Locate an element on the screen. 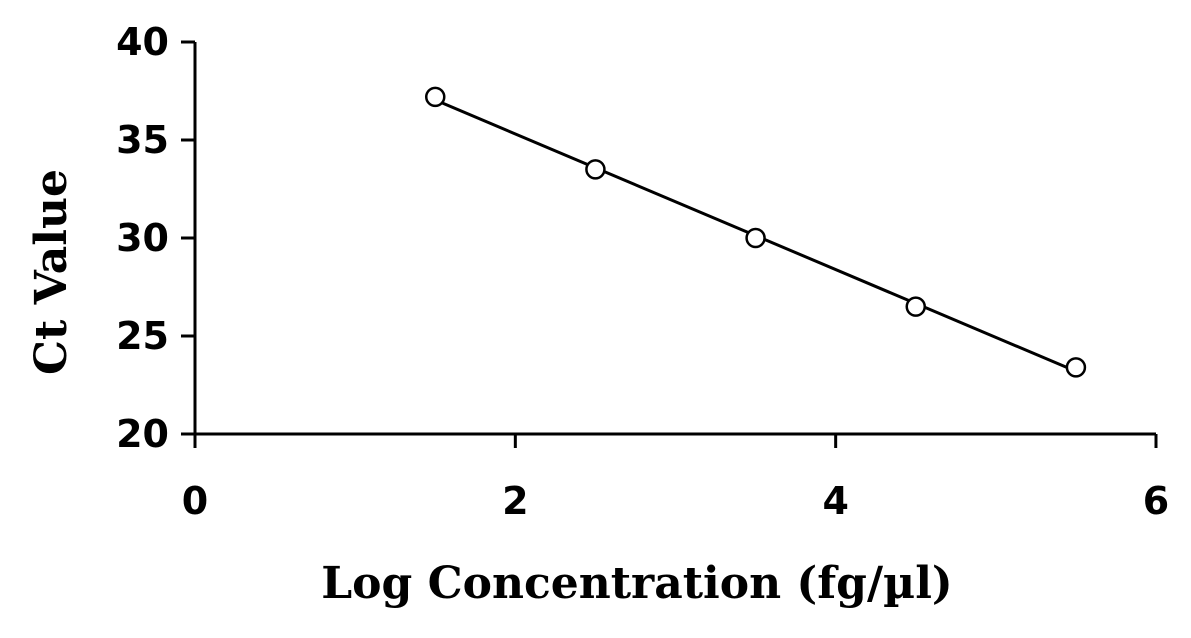  y-tick-label: 35 is located at coordinates (142, 140).